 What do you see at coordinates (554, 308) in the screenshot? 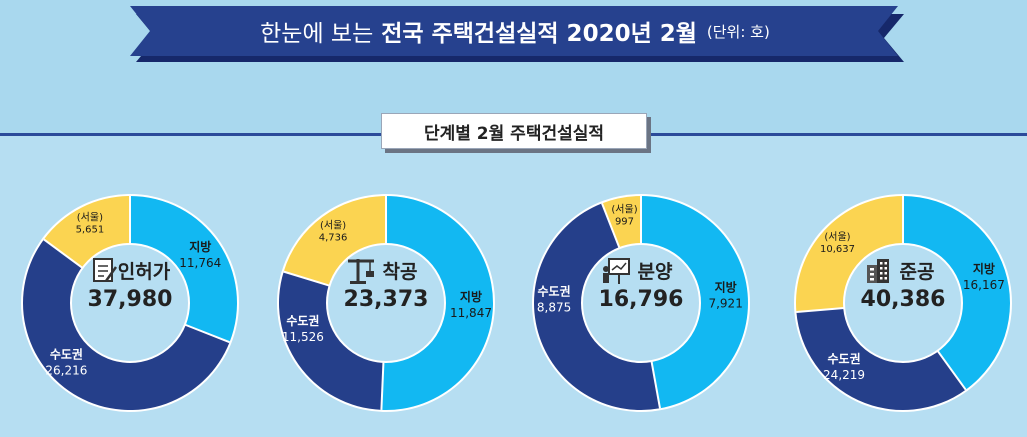
I see `label-metro-value: 8,875` at bounding box center [554, 308].